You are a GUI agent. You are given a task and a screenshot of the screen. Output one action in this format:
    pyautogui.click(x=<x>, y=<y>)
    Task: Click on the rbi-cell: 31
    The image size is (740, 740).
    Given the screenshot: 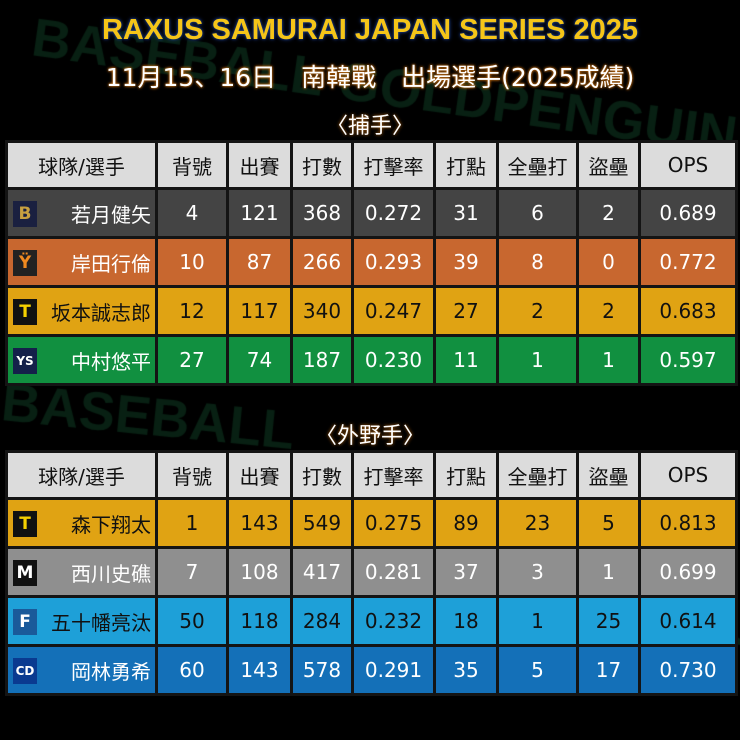 What is the action you would take?
    pyautogui.click(x=466, y=213)
    